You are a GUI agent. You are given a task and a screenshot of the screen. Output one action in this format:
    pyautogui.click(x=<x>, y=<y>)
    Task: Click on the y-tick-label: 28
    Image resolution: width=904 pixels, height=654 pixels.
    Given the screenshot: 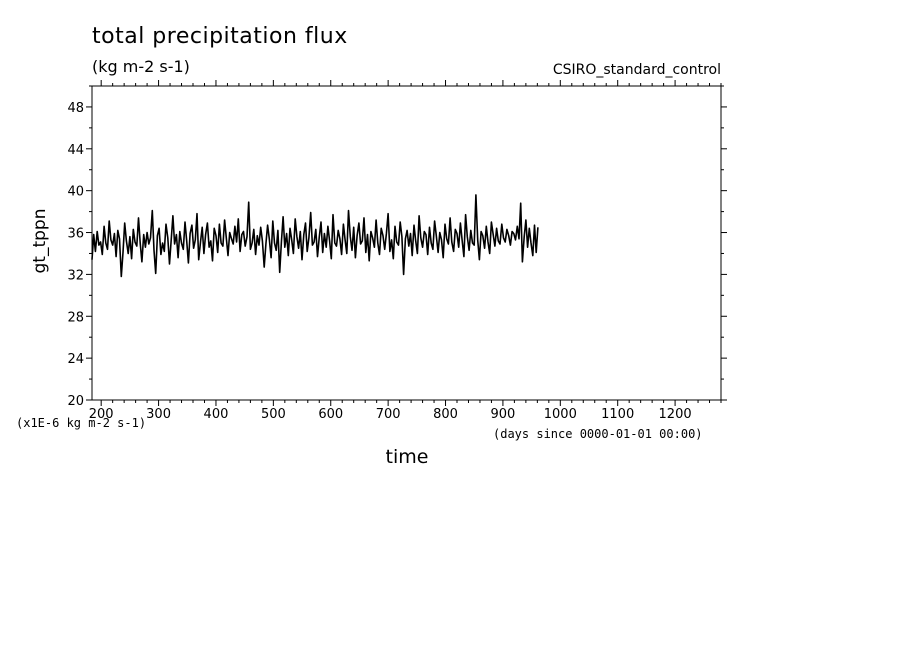 What is the action you would take?
    pyautogui.click(x=75, y=317)
    